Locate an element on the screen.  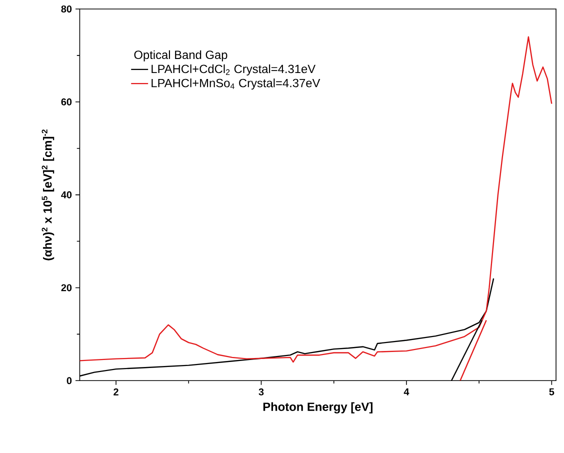
legend-label: LPAHCl+MnSo$_{4}$ Crystal=4.37eV is located at coordinates (236, 84).